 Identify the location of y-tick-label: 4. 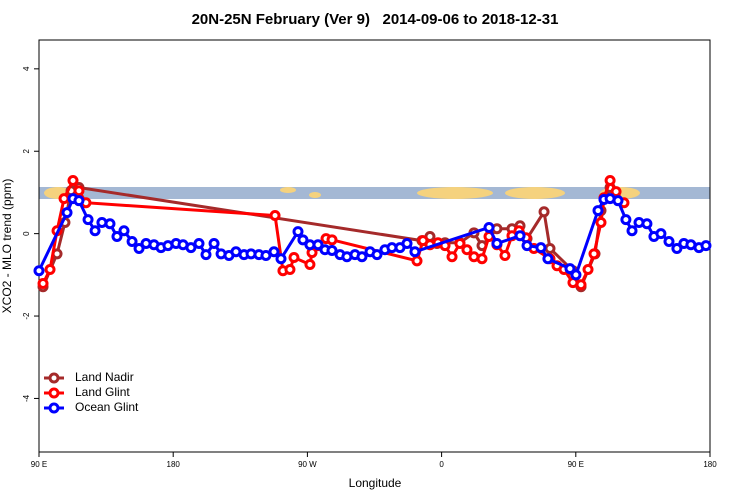
(26, 68).